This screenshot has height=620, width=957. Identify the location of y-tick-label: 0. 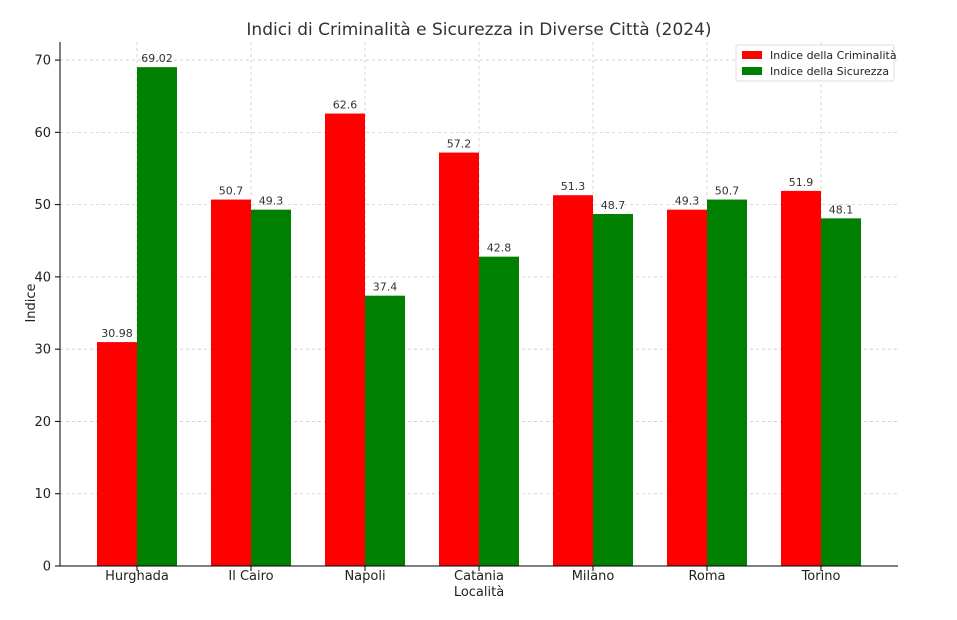
(47, 567).